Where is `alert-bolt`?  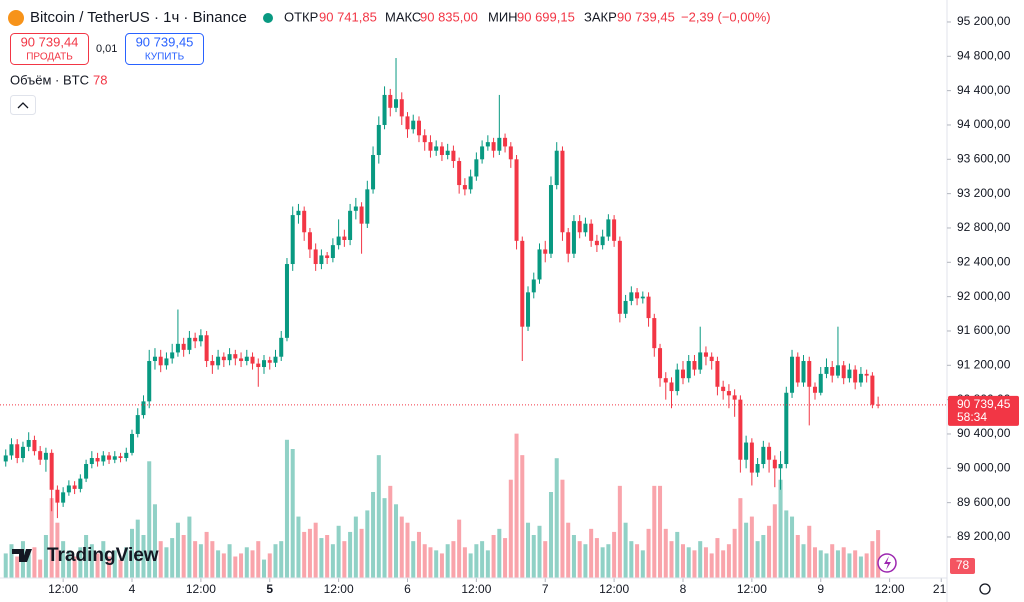
alert-bolt is located at coordinates (887, 563).